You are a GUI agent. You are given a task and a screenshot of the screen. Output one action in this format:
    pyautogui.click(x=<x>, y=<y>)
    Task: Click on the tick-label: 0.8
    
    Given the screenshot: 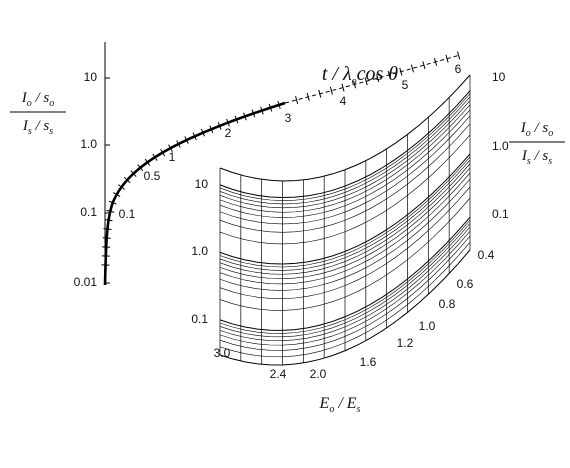 What is the action you would take?
    pyautogui.click(x=447, y=304)
    